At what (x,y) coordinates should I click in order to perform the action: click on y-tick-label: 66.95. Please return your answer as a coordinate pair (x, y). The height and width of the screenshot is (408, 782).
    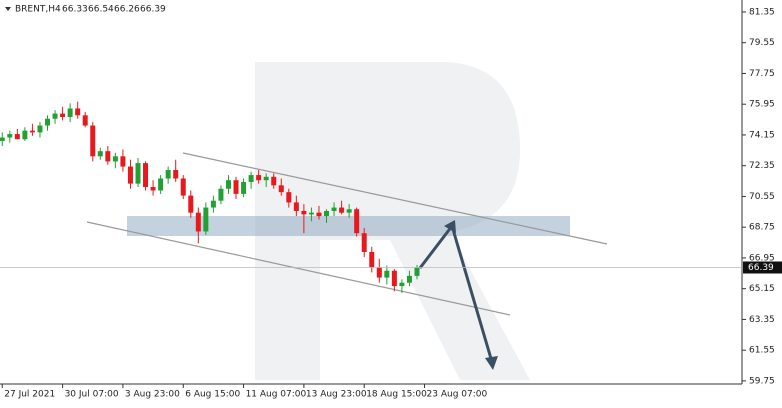
    Looking at the image, I should click on (762, 258).